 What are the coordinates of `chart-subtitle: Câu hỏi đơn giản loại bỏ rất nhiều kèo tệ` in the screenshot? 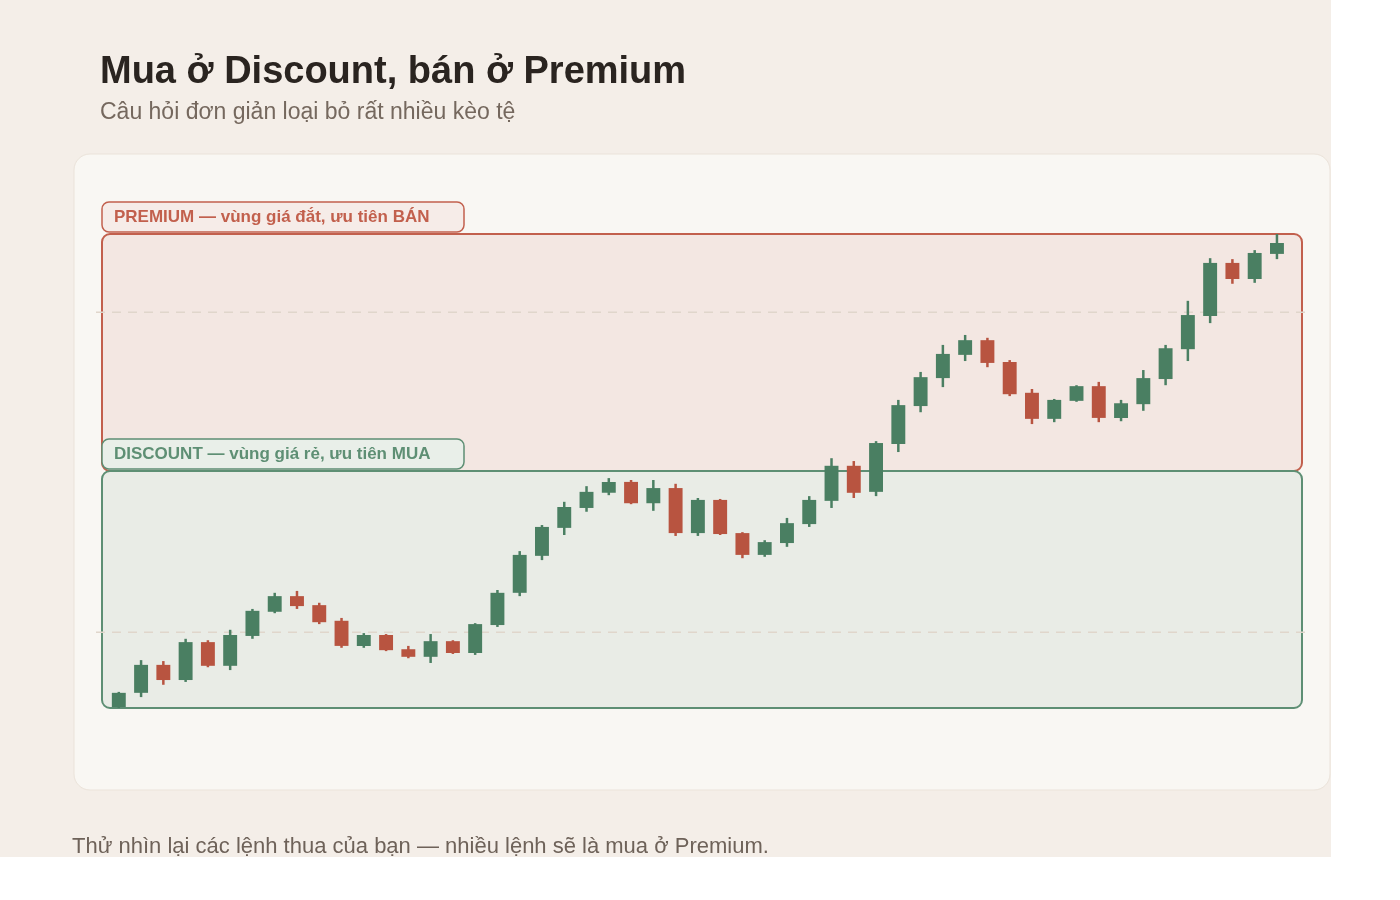 It's located at (308, 110).